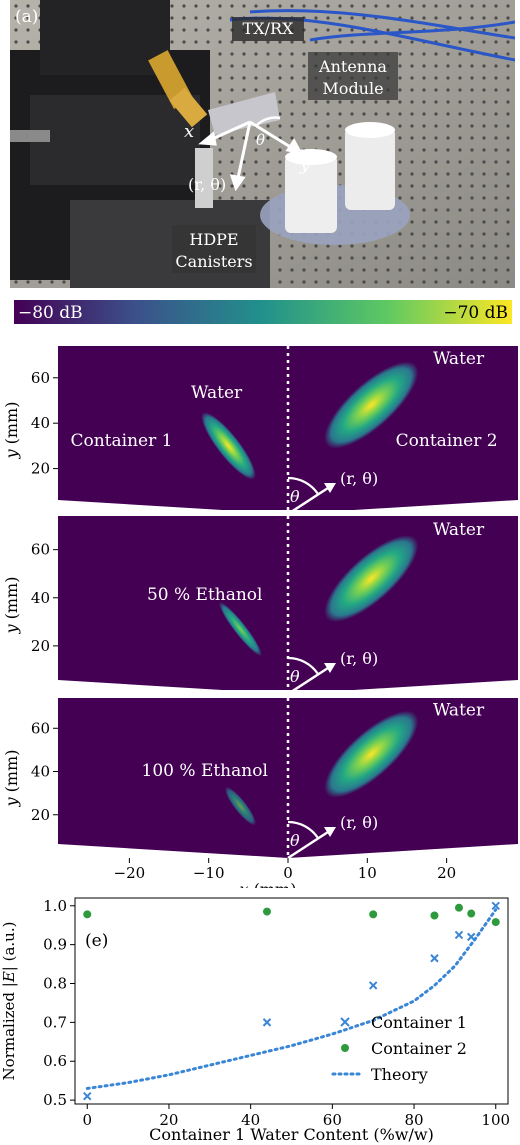 The image size is (520, 1145). I want to click on e-y-axis-label-suffix: | (a.u.), so click(9, 947).